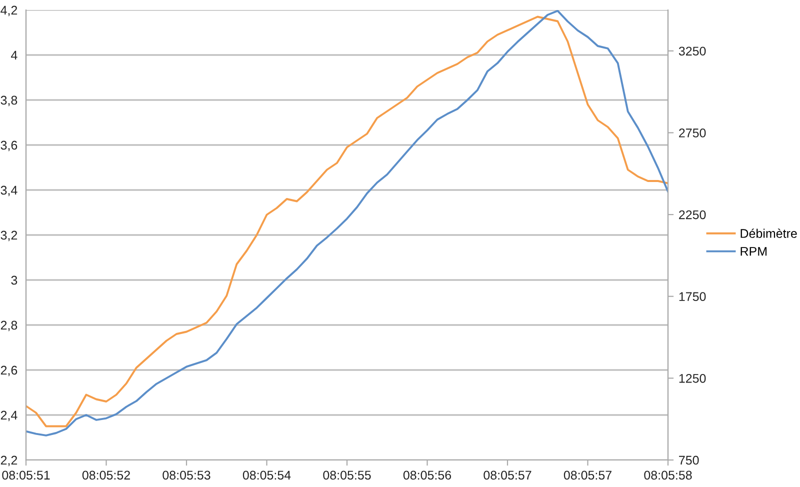 The image size is (800, 487). Describe the element at coordinates (689, 460) in the screenshot. I see `y2-tick-label: 750` at that location.